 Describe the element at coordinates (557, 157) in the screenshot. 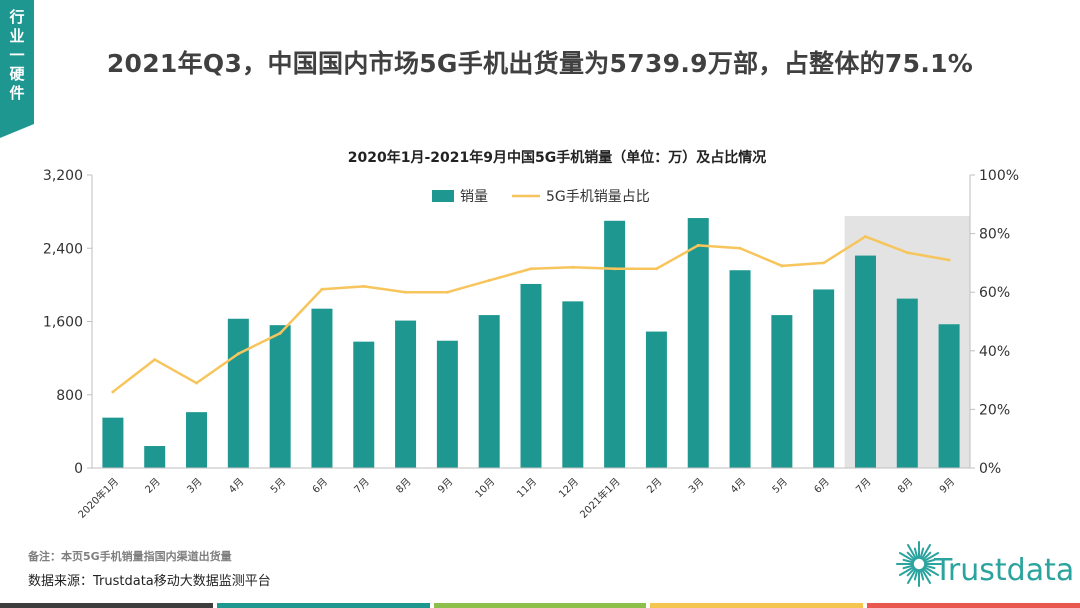

I see `chart-title: 2020年1月-2021年9月中国5G手机销量（单位：万）及占比情况` at that location.